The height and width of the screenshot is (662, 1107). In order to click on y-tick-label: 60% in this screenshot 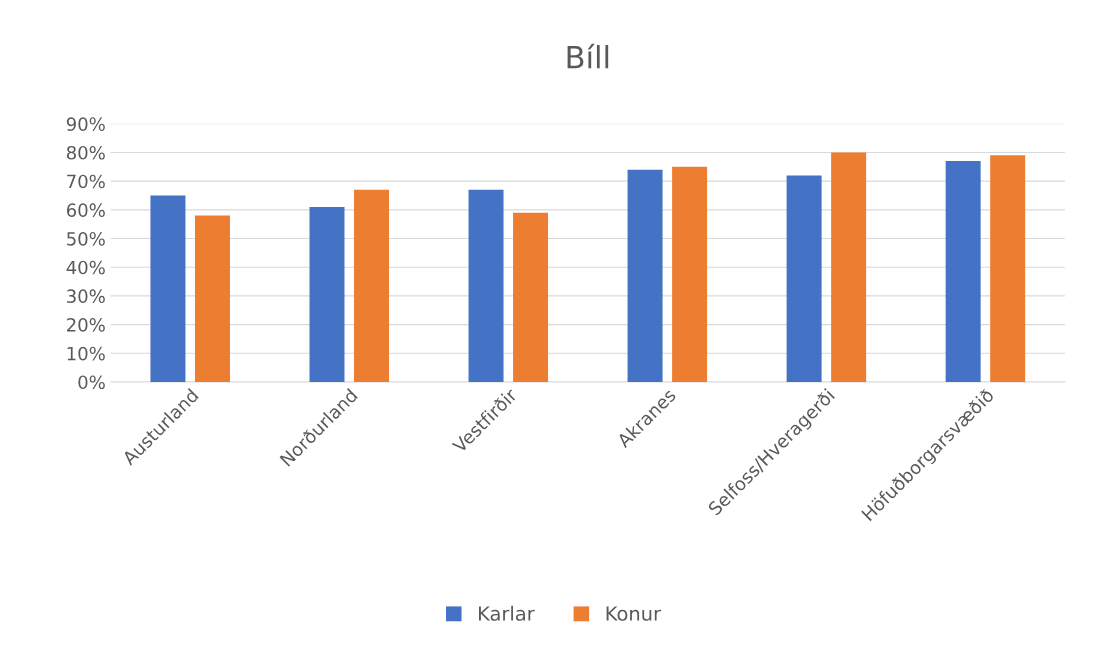, I will do `click(85, 210)`.